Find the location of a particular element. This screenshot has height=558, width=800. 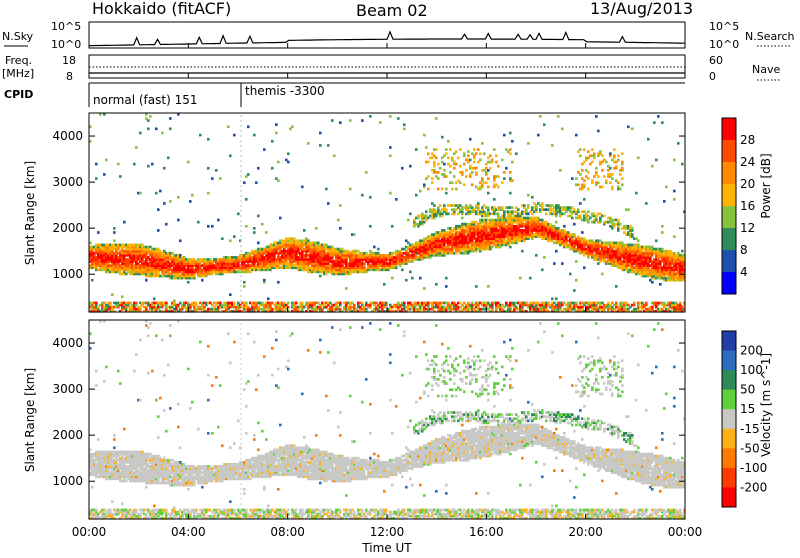

noise-left-label: N.Sky is located at coordinates (18, 36).